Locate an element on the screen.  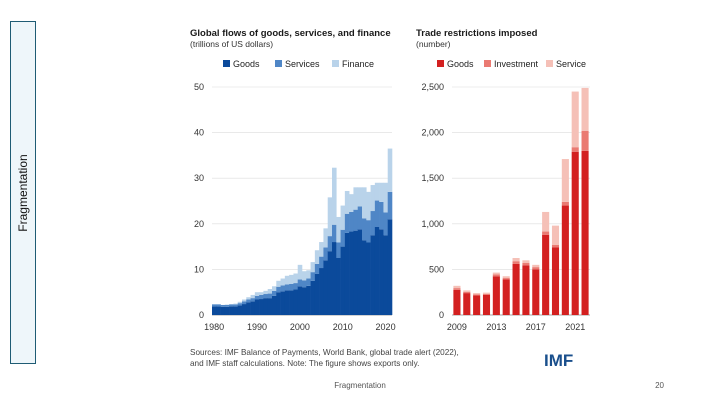
restrictions-chart-subtitle: (number) is located at coordinates (433, 44).